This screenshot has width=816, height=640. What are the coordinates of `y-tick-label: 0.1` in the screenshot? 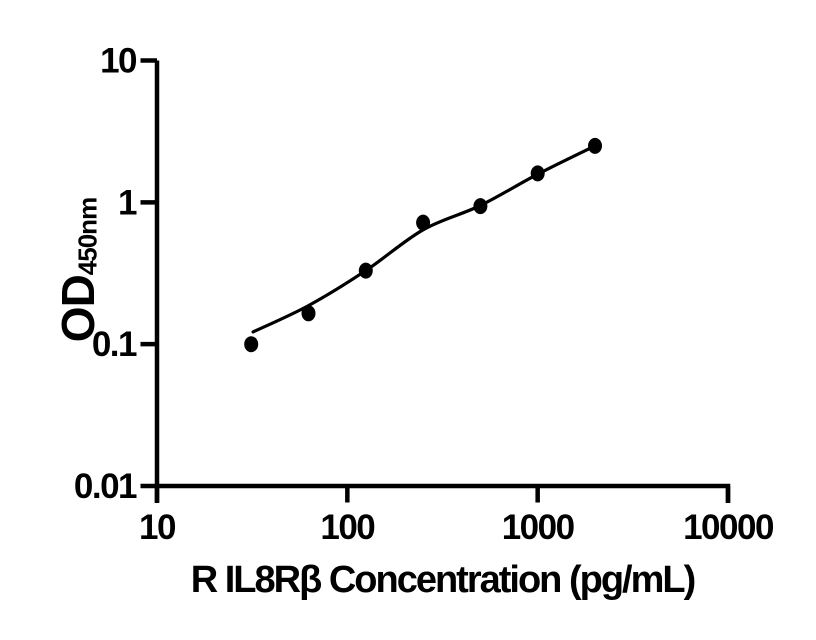 It's located at (114, 344).